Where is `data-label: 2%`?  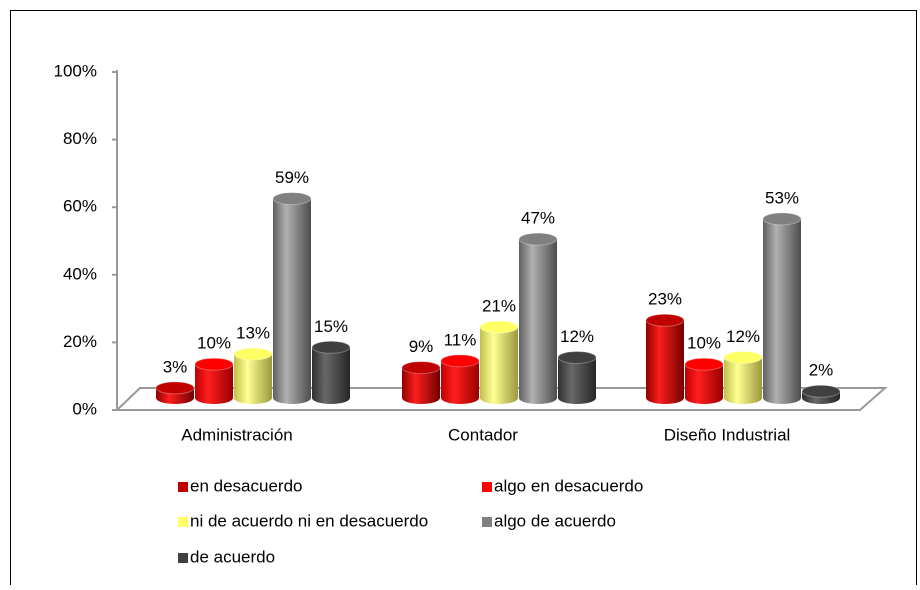
data-label: 2% is located at coordinates (821, 370).